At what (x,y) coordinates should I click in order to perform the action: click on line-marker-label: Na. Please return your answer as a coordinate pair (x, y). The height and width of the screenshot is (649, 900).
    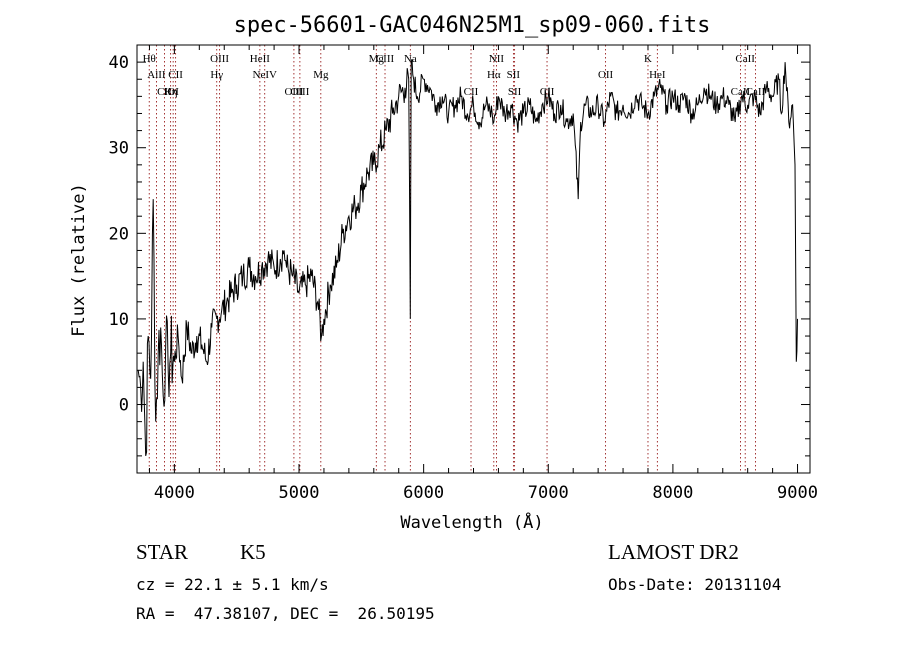
    Looking at the image, I should click on (410, 59).